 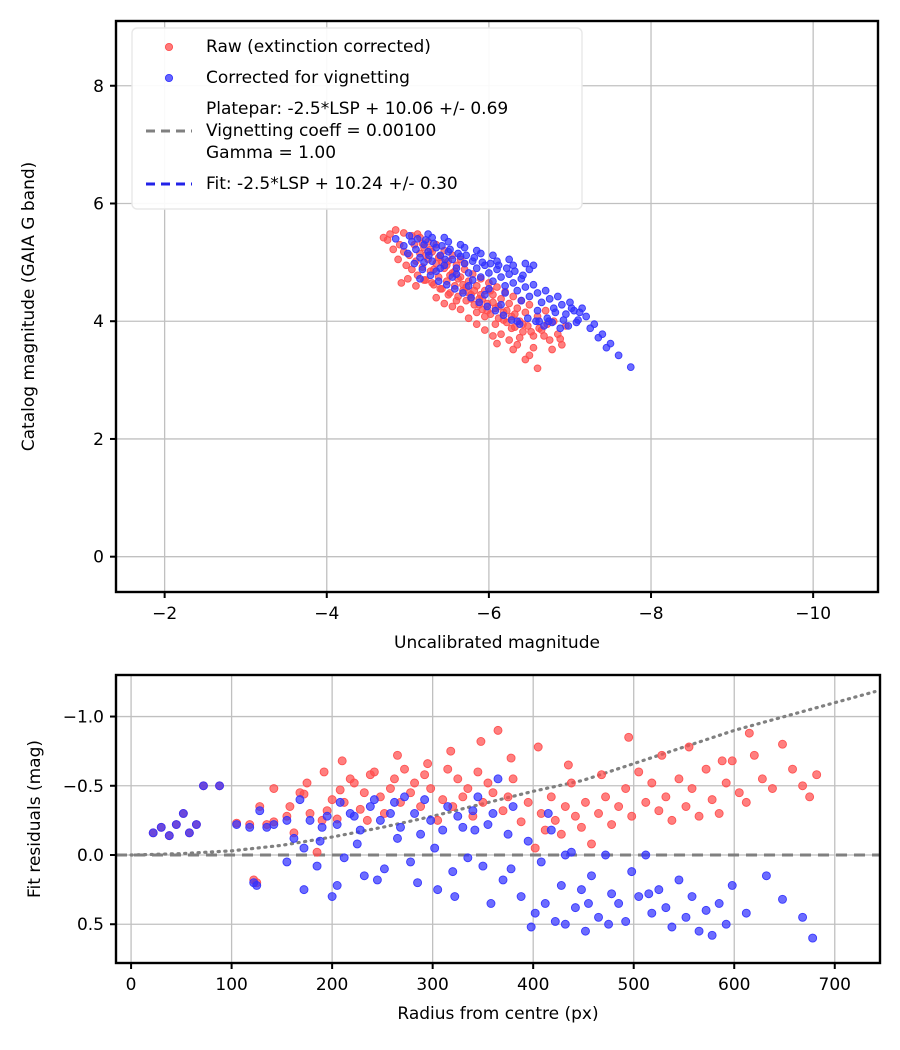 What do you see at coordinates (332, 985) in the screenshot?
I see `x-tick-label: 200` at bounding box center [332, 985].